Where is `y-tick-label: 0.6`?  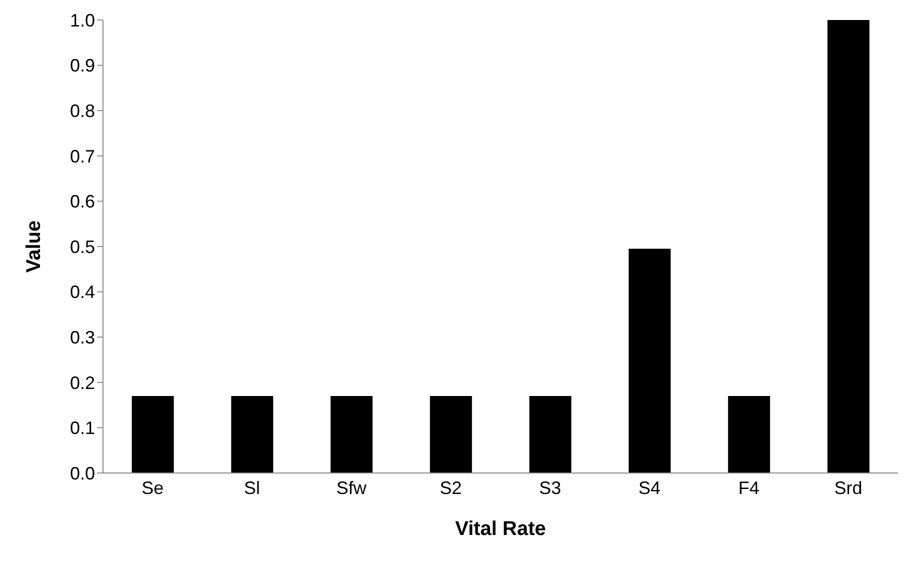
y-tick-label: 0.6 is located at coordinates (82, 202).